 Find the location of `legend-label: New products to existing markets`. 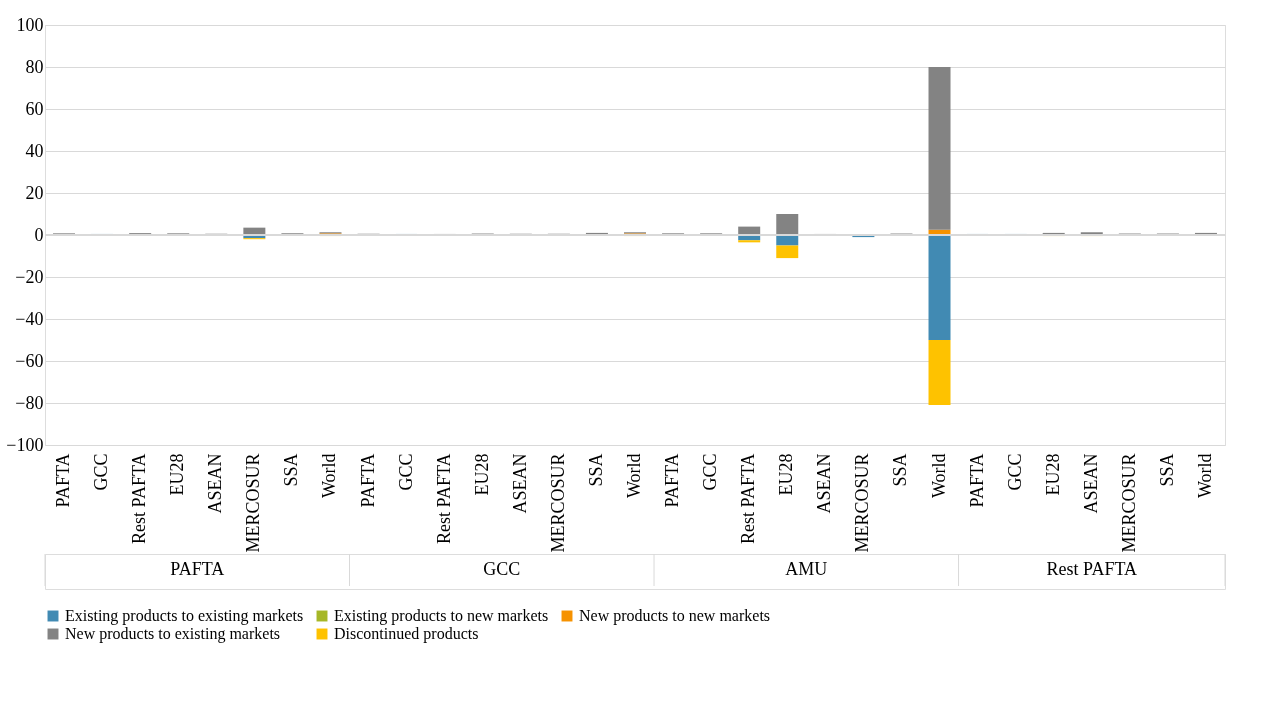

legend-label: New products to existing markets is located at coordinates (173, 634).